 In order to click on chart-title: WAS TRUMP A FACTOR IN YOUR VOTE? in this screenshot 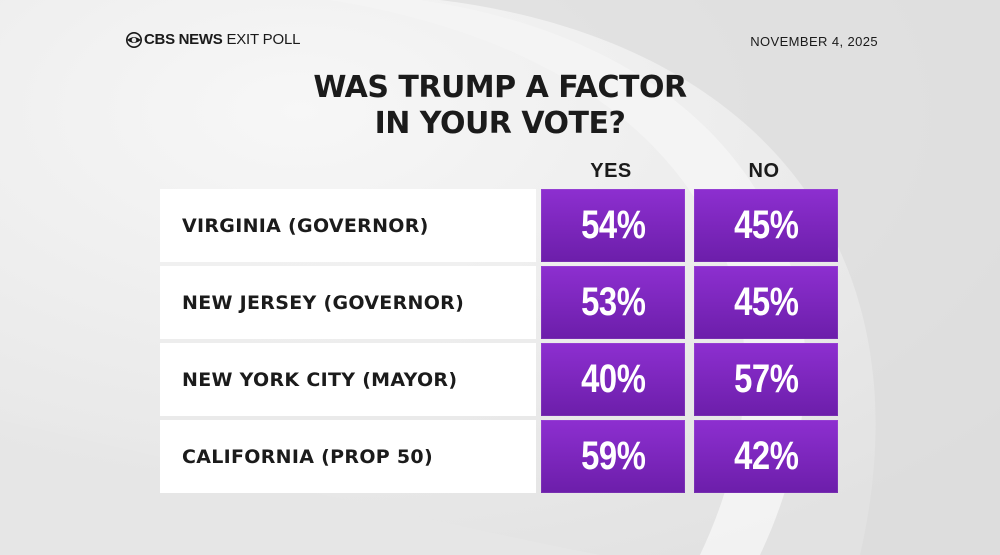, I will do `click(500, 106)`.